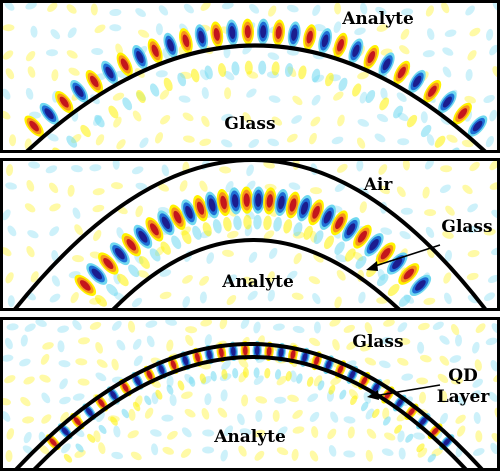 The height and width of the screenshot is (471, 500). What do you see at coordinates (406, 256) in the screenshot?
I see `pointer-arrow-glass` at bounding box center [406, 256].